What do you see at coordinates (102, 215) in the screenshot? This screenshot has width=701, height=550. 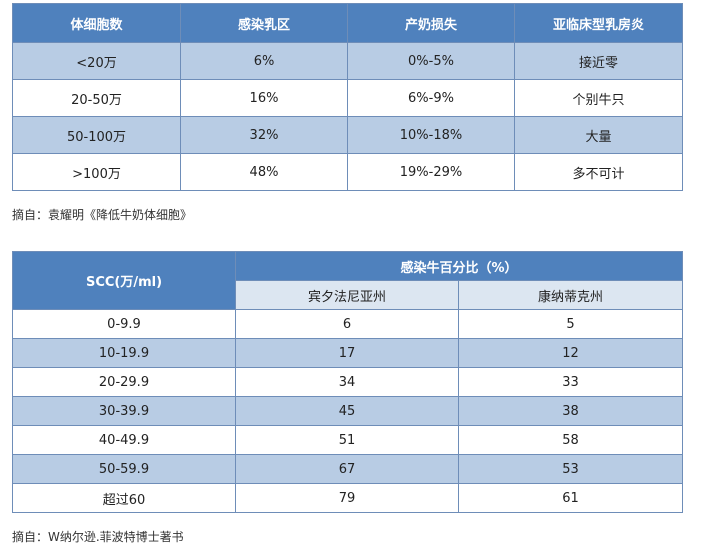 I see `source-caption: 摘自：袁耀明《降低牛奶体细胞》` at bounding box center [102, 215].